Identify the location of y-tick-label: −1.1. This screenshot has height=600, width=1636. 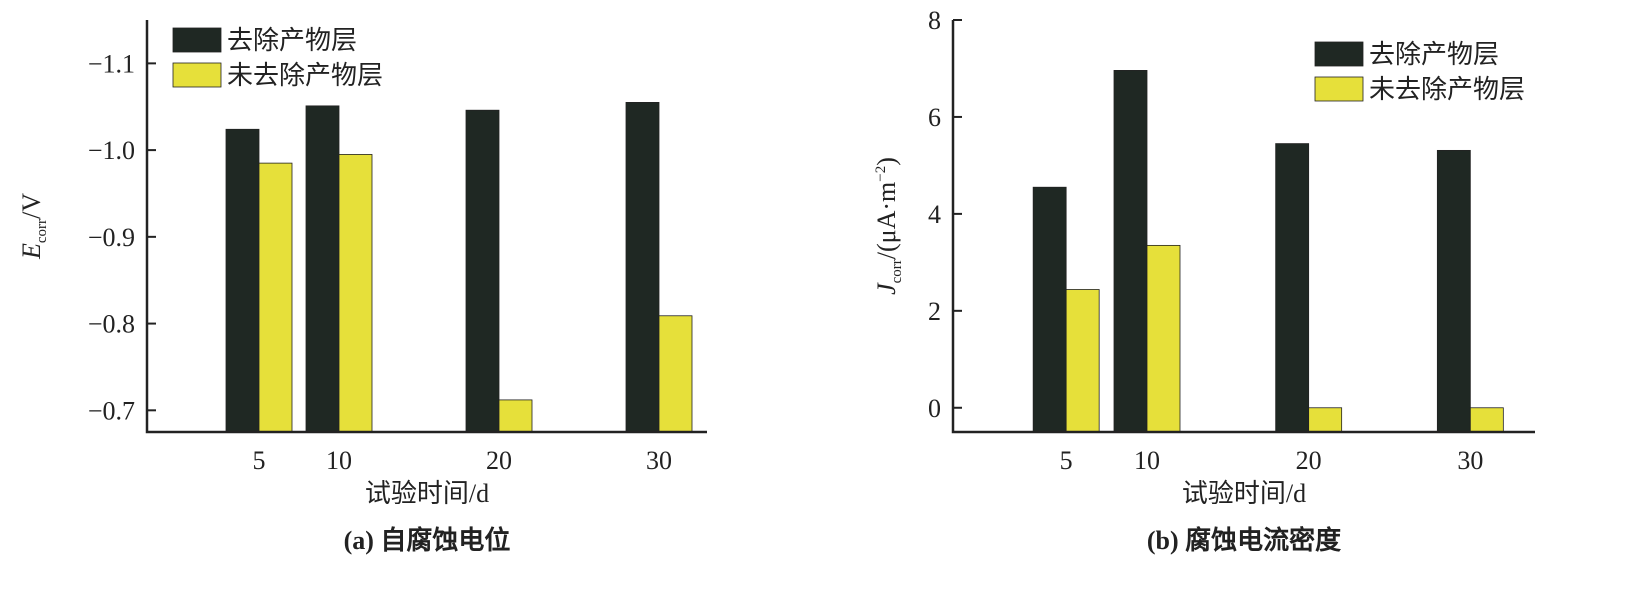
(111, 63).